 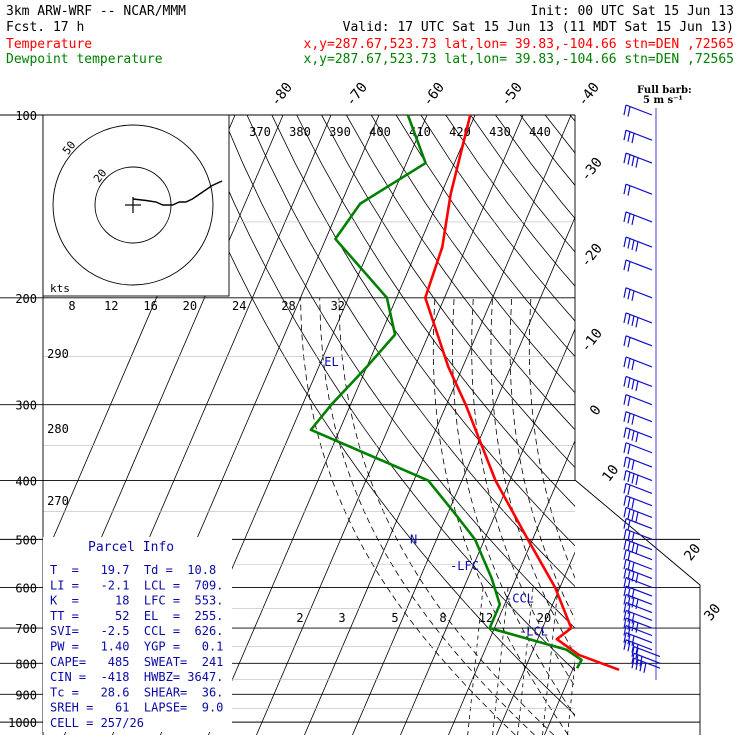 I want to click on theta-label: 380, so click(x=300, y=132).